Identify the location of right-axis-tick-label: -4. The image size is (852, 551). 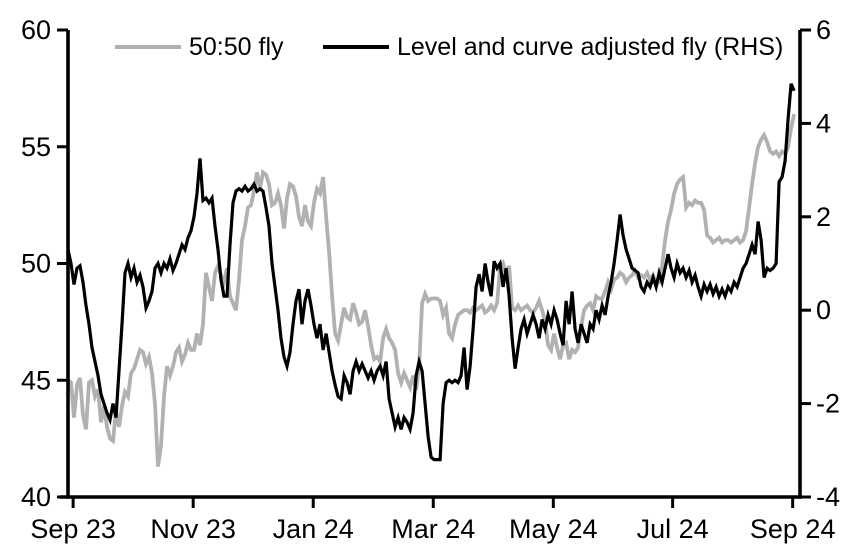
(828, 497).